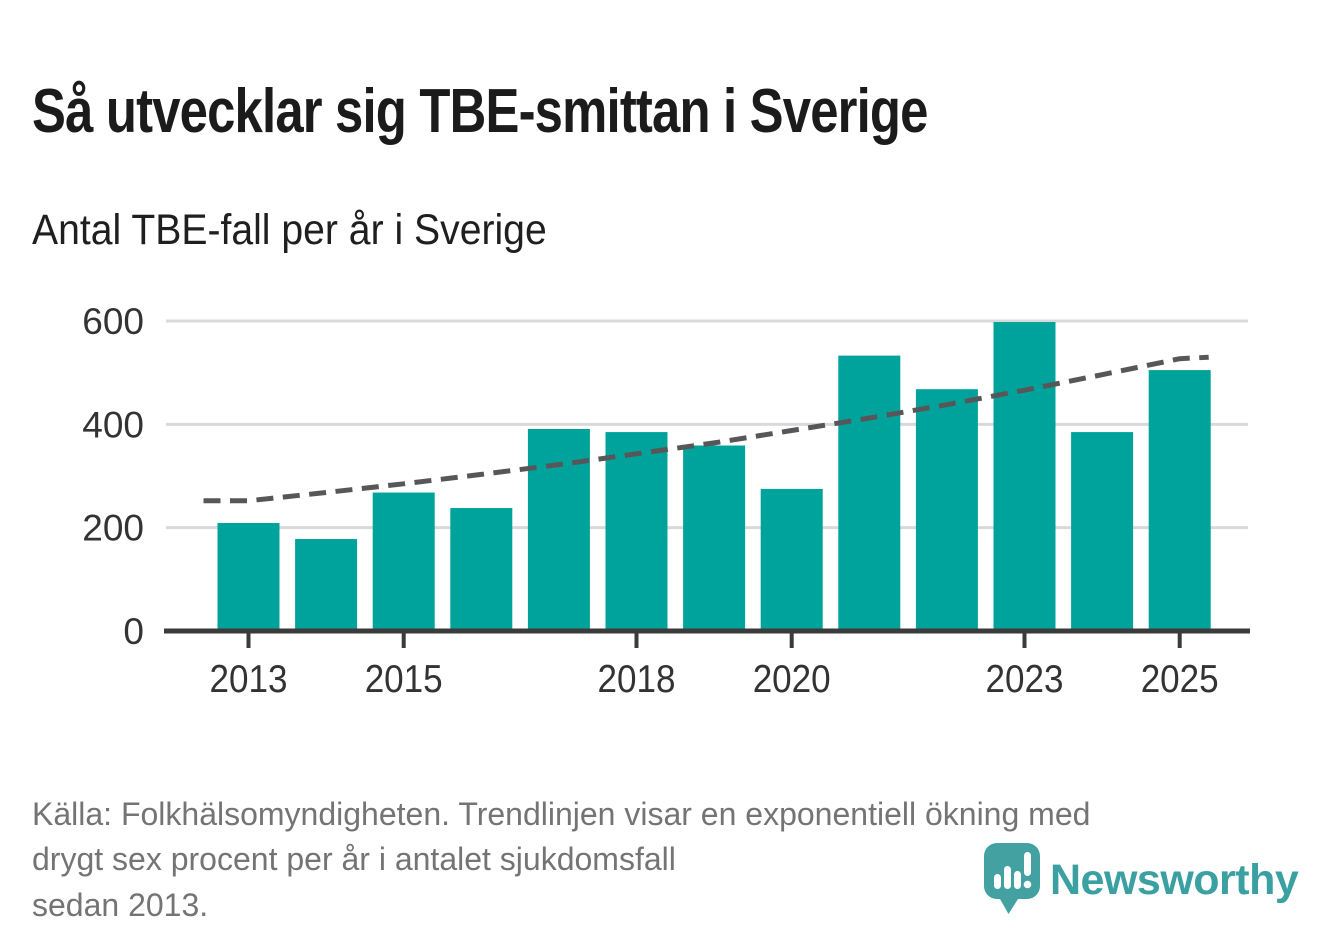 Image resolution: width=1322 pixels, height=939 pixels. Describe the element at coordinates (1174, 879) in the screenshot. I see `brand-wordmark: Newsworthy` at that location.